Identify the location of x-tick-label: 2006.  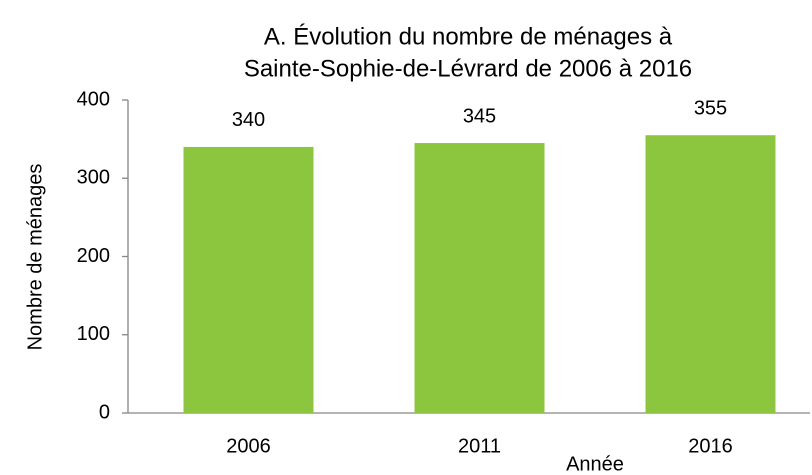
(248, 446).